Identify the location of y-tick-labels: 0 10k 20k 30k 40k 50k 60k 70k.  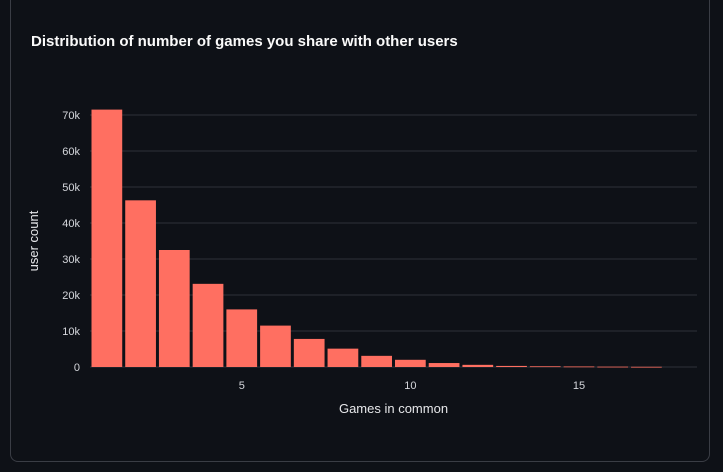
(71, 242).